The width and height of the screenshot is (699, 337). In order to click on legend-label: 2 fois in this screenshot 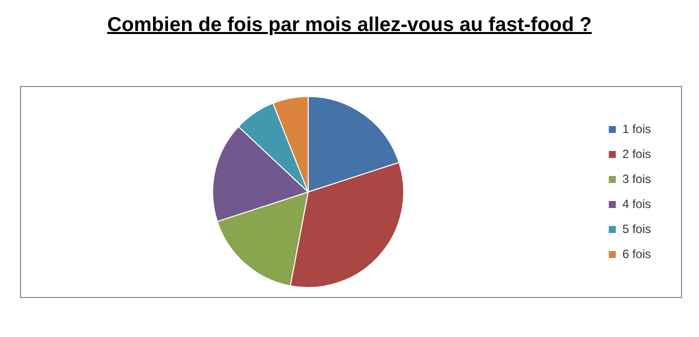, I will do `click(637, 153)`.